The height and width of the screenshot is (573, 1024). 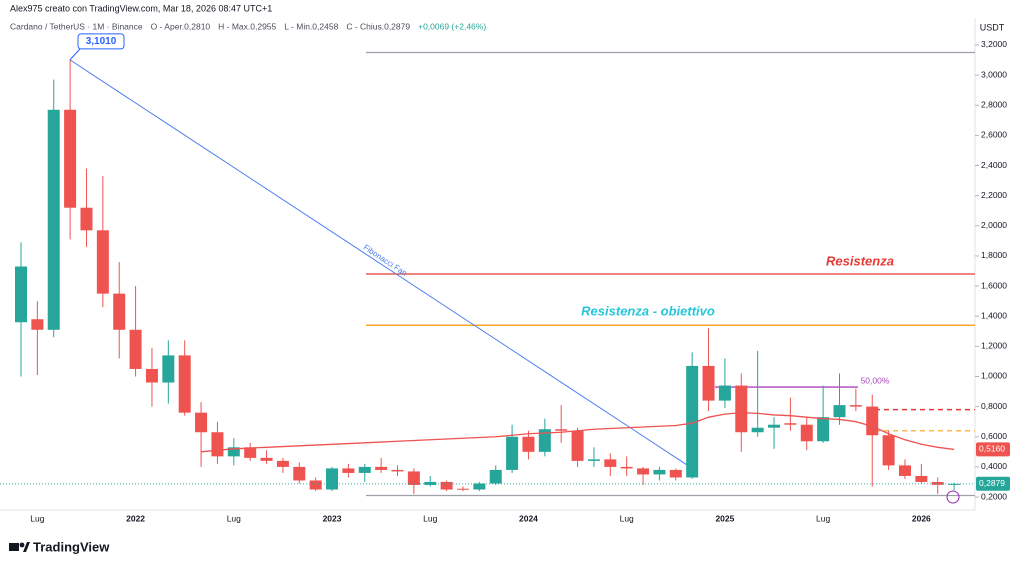 I want to click on y-tick-label: 0,6000, so click(x=994, y=436).